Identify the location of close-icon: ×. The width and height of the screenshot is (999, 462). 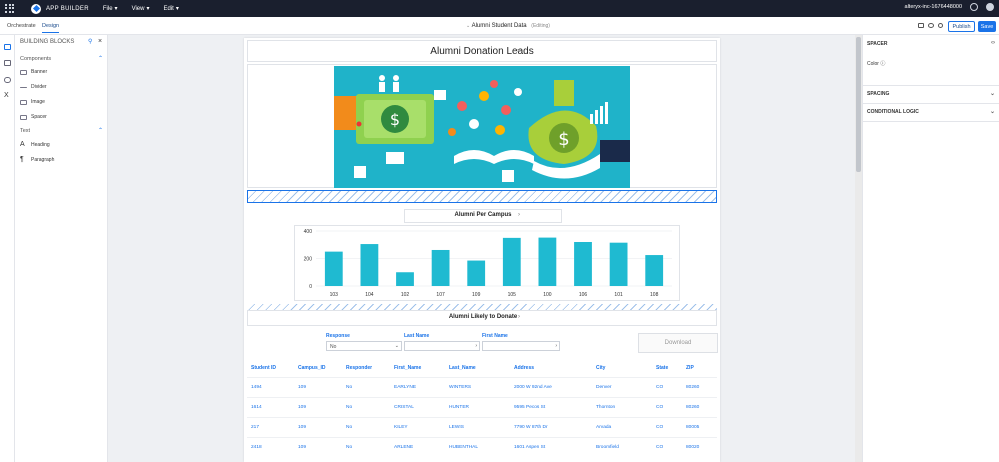
(100, 41).